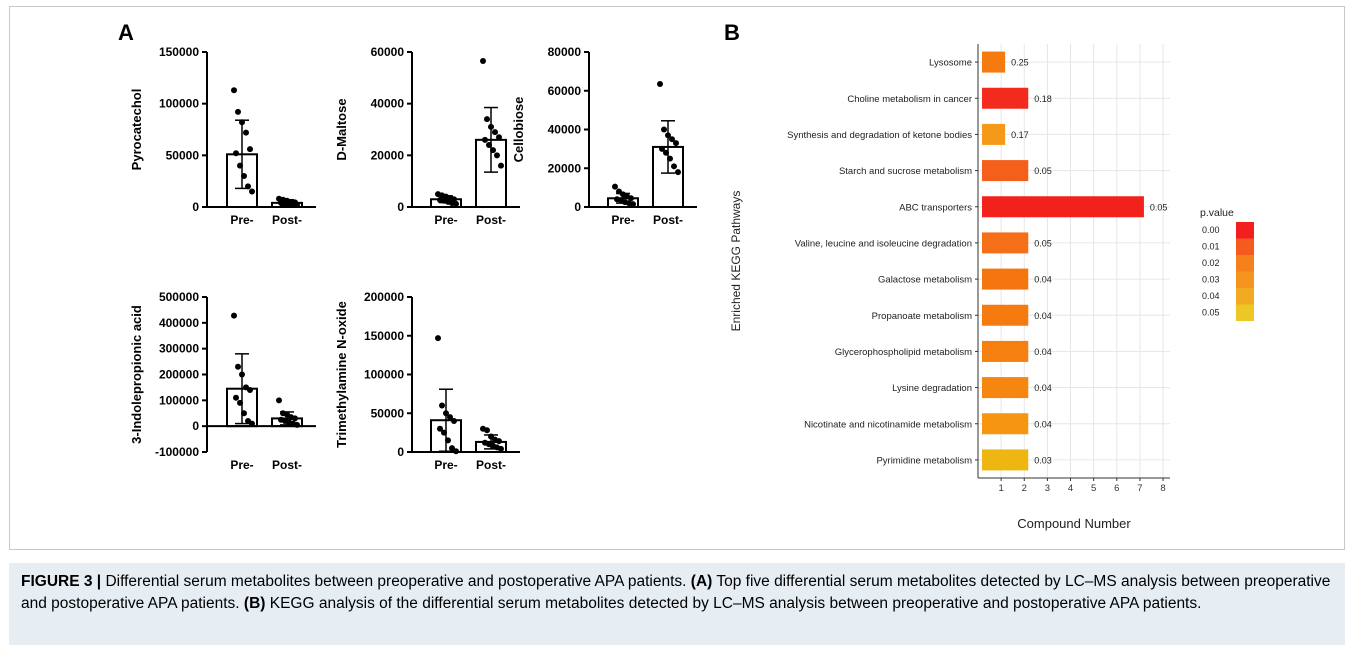 The image size is (1356, 650). I want to click on bar-value-label: 0.18, so click(1043, 99).